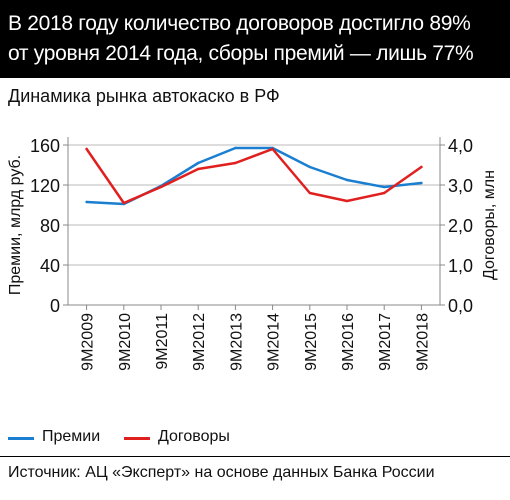 The height and width of the screenshot is (500, 510). What do you see at coordinates (460, 146) in the screenshot?
I see `y2-tick-label: 4,0` at bounding box center [460, 146].